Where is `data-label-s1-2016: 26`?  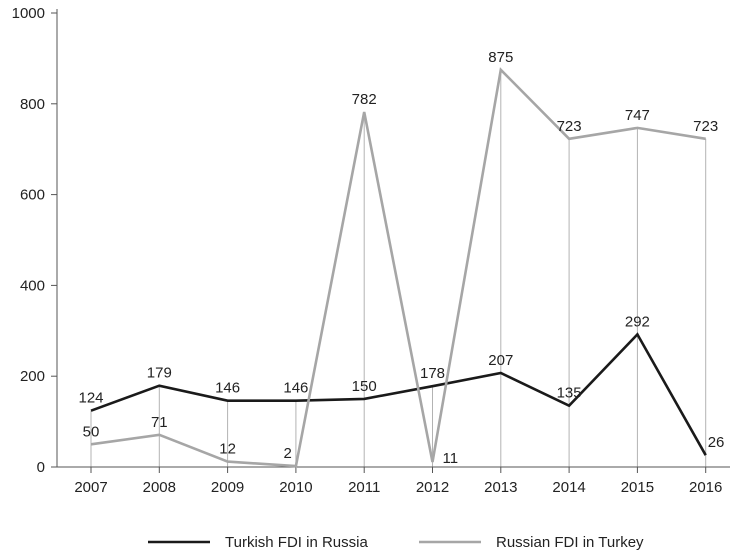
data-label-s1-2016: 26 is located at coordinates (716, 442).